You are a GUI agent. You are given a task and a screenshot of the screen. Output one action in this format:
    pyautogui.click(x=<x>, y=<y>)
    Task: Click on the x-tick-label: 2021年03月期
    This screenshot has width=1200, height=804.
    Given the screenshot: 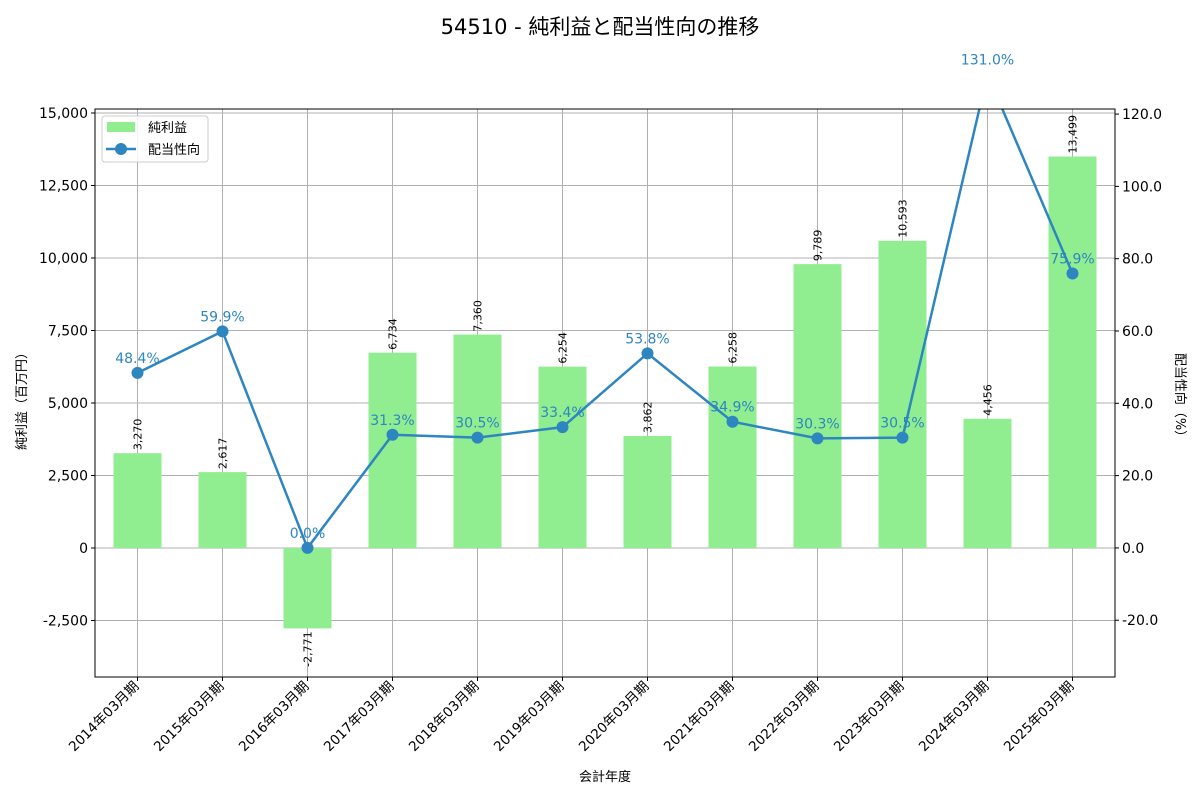 What is the action you would take?
    pyautogui.click(x=699, y=717)
    